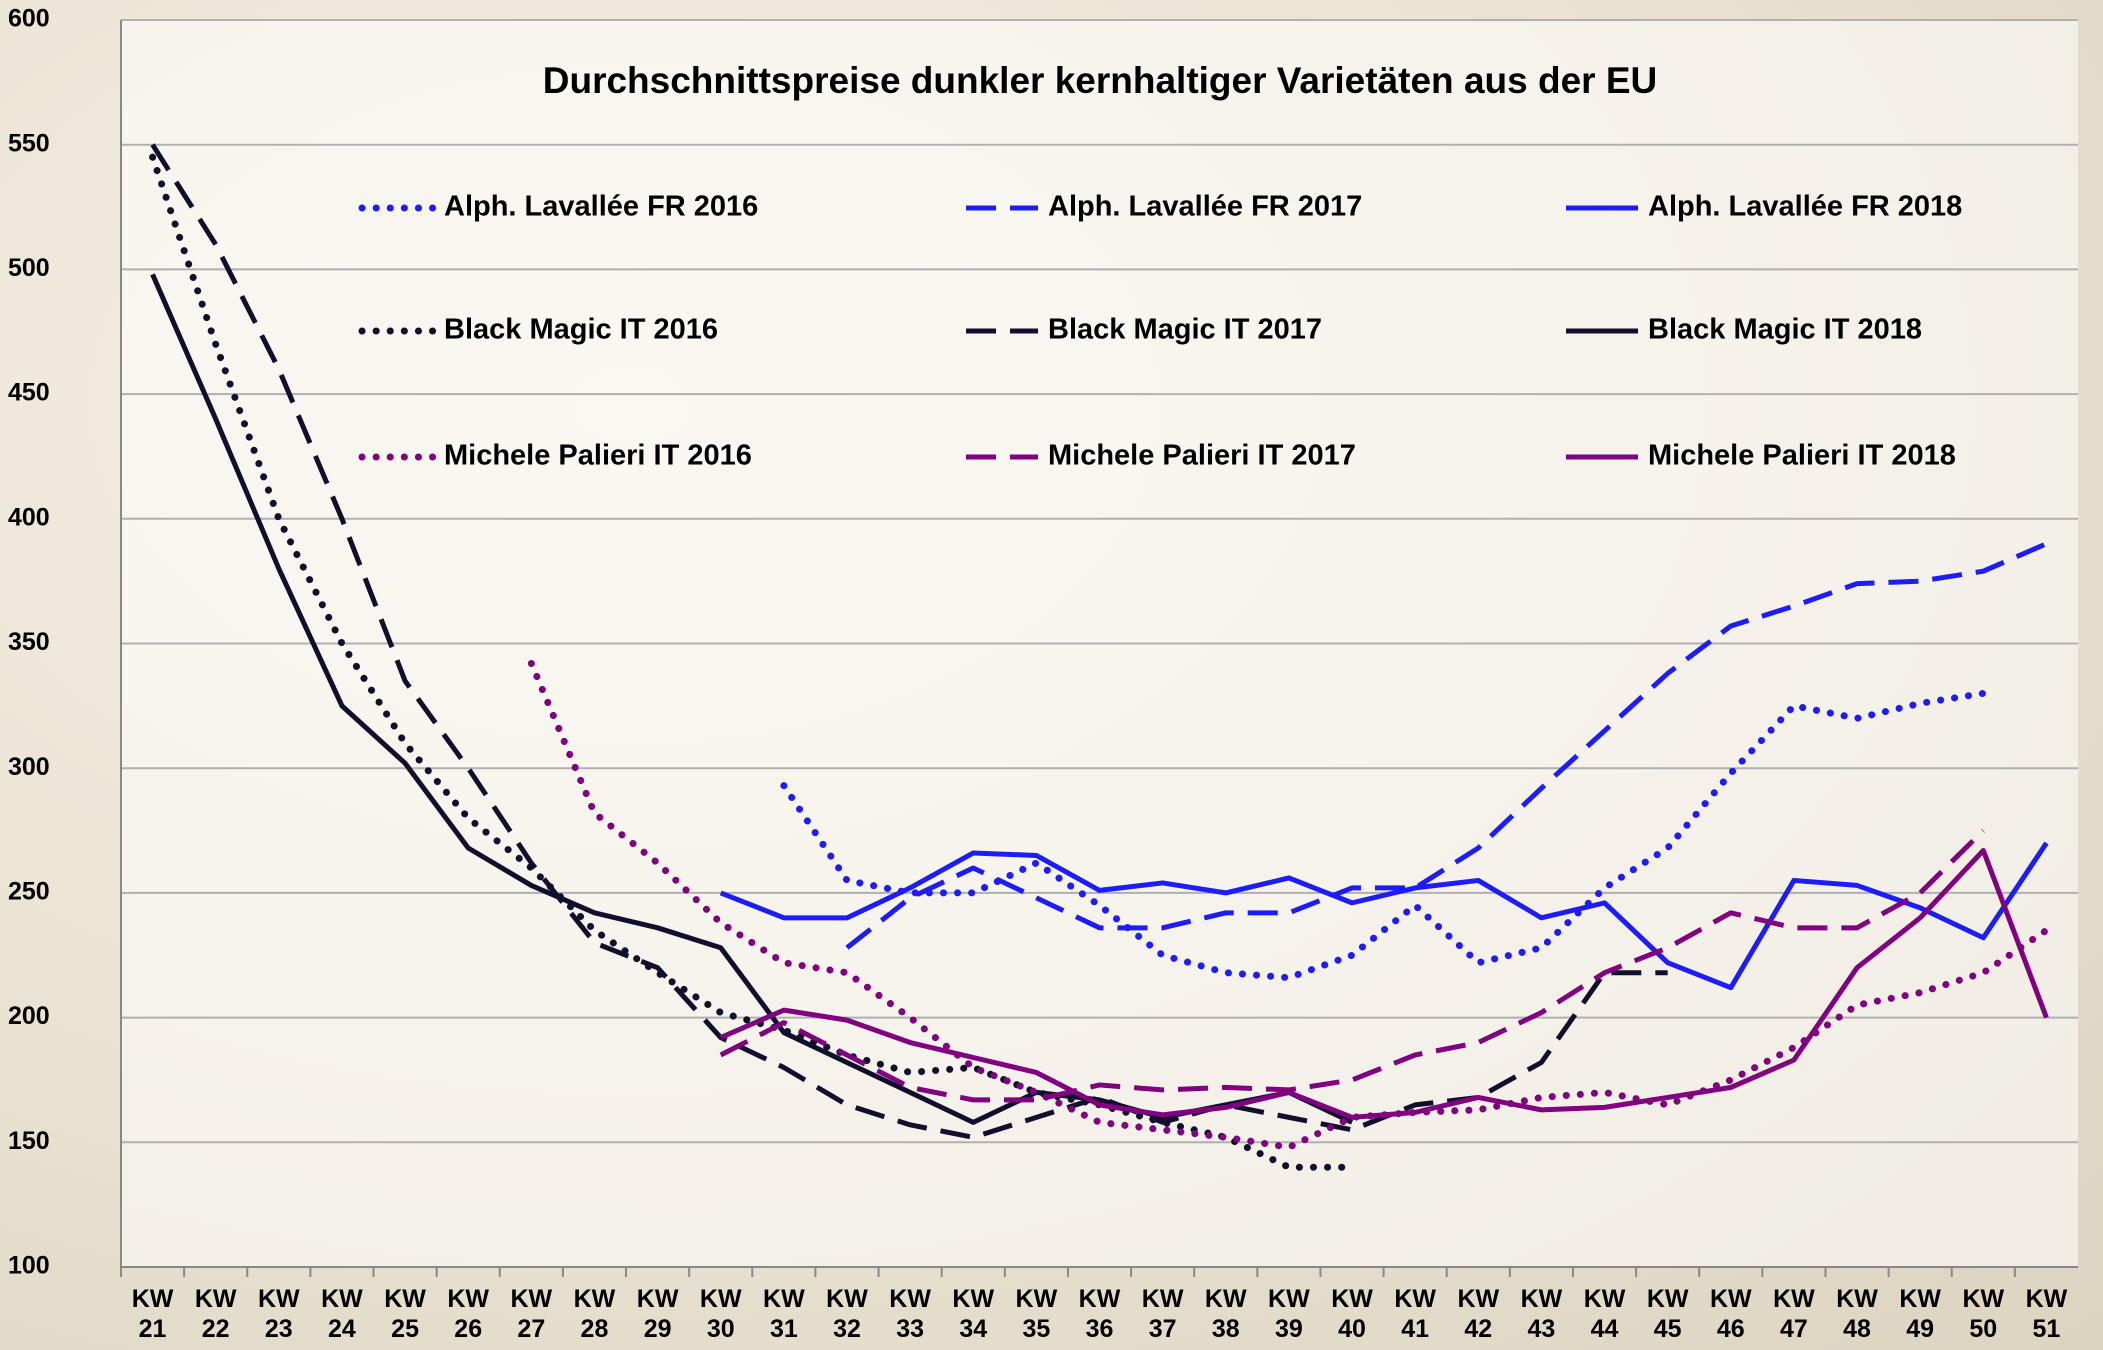  What do you see at coordinates (1604, 1314) in the screenshot?
I see `x-tick-label: KW 44` at bounding box center [1604, 1314].